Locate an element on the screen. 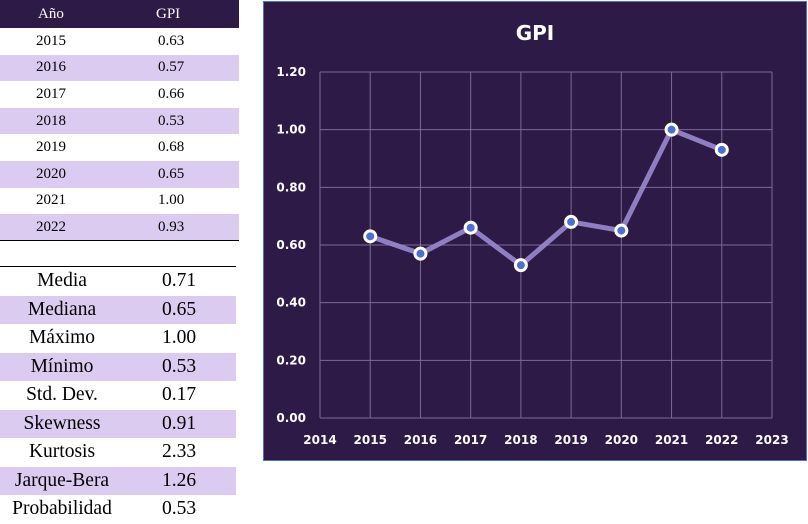  table-row: 2022 0.93 is located at coordinates (119, 227).